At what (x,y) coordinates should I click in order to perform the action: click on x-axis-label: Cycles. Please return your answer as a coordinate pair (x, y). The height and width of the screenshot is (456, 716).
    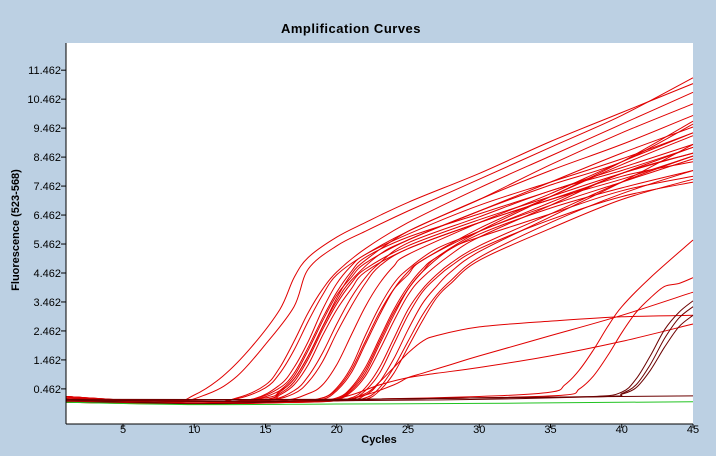
    Looking at the image, I should click on (378, 440).